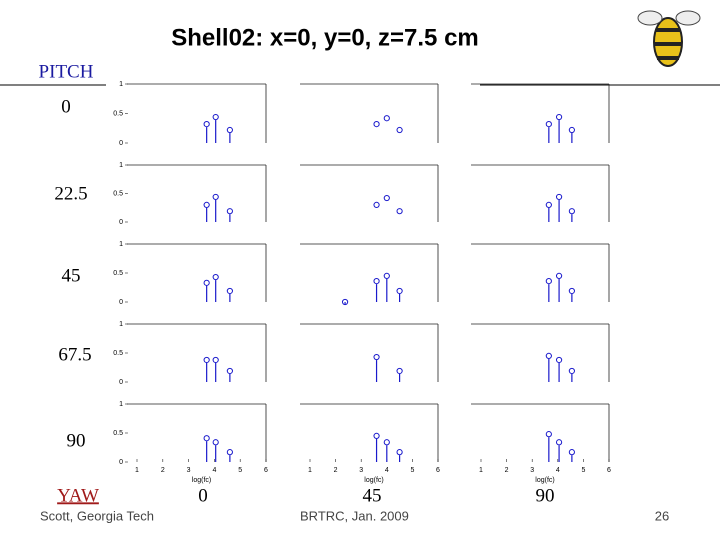 This screenshot has width=720, height=540. What do you see at coordinates (97, 515) in the screenshot?
I see `footer-left: Scott, Georgia Tech` at bounding box center [97, 515].